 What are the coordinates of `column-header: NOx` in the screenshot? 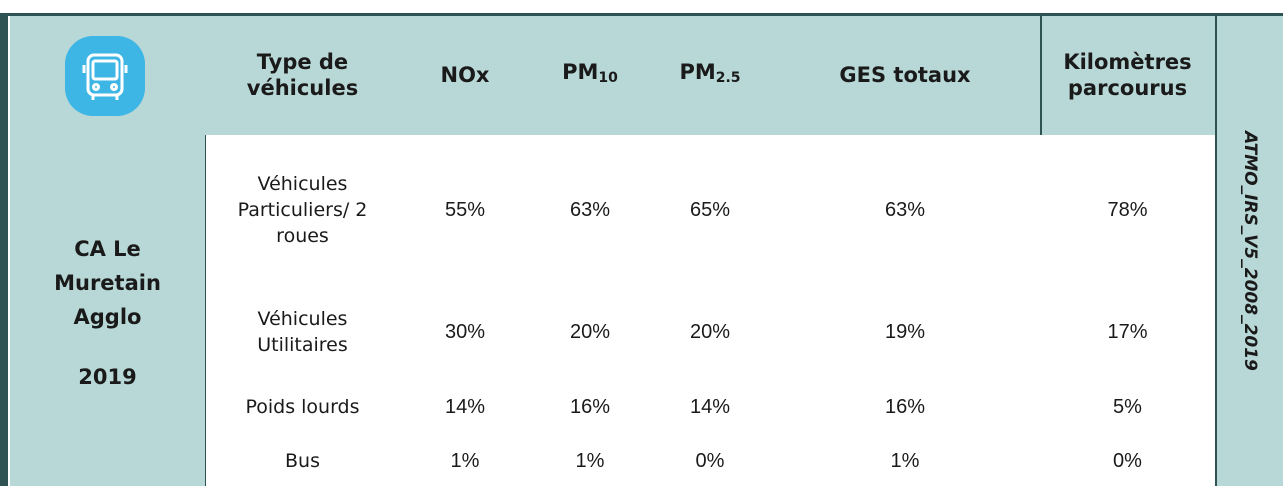 It's located at (465, 75).